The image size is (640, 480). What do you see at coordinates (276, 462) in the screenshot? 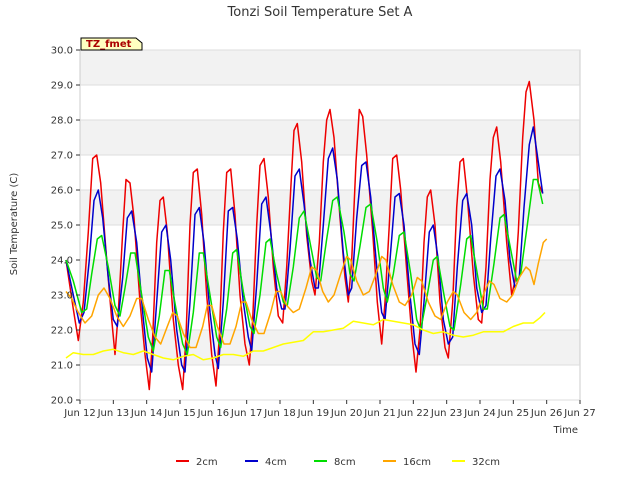
I see `legend-label: 4cm` at bounding box center [276, 462].